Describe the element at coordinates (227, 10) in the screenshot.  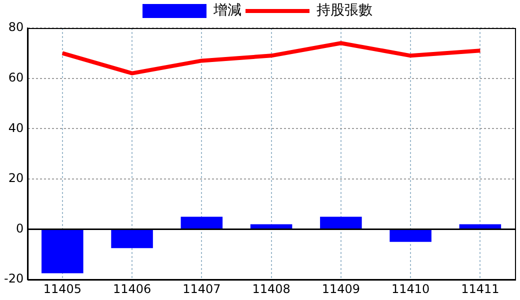
I see `legend-label: 增減` at that location.